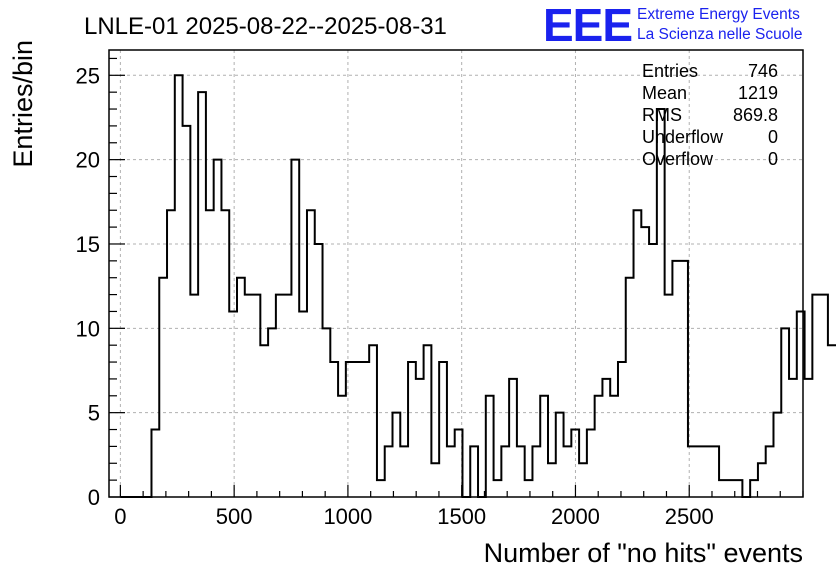  What do you see at coordinates (94, 413) in the screenshot?
I see `y-tick-label: 5` at bounding box center [94, 413].